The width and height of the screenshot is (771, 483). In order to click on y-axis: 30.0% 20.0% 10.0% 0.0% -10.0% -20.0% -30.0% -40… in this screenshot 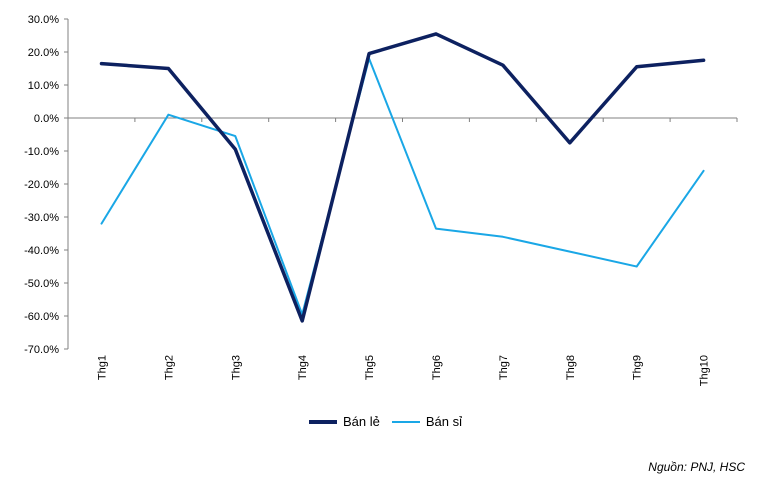, I will do `click(46, 185)`.